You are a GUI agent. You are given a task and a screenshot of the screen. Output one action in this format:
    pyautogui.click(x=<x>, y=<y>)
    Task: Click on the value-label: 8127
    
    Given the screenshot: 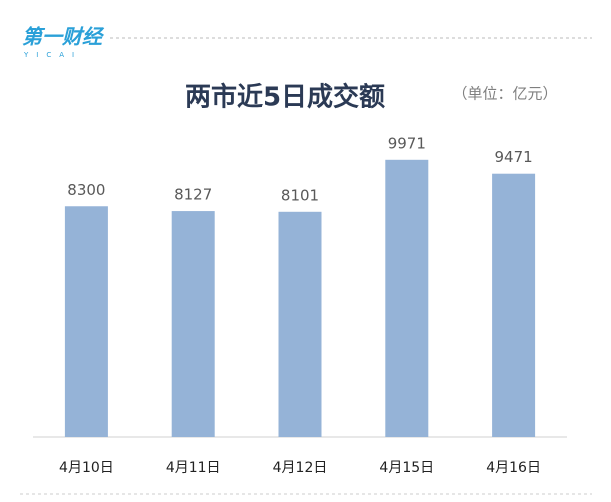 What is the action you would take?
    pyautogui.click(x=193, y=195)
    